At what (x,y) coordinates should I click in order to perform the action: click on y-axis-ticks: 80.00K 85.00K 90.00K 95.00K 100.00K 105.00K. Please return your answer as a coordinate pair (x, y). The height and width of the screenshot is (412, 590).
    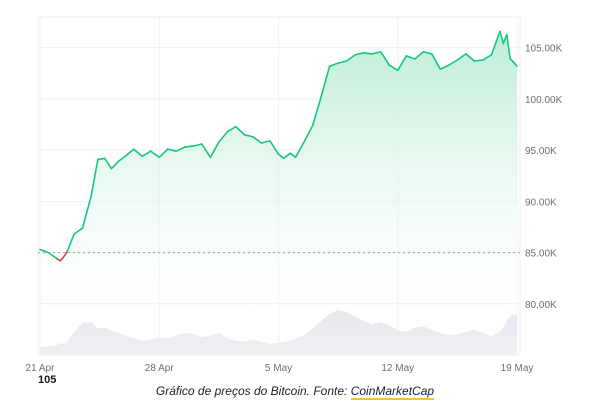
    Looking at the image, I should click on (544, 177).